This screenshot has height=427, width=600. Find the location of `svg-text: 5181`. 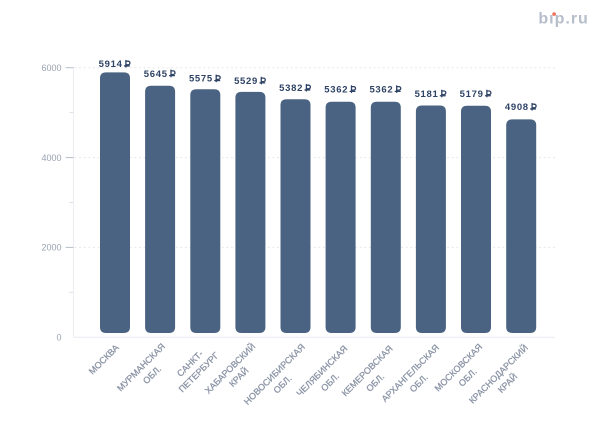

svg-text: 5181 is located at coordinates (427, 94).